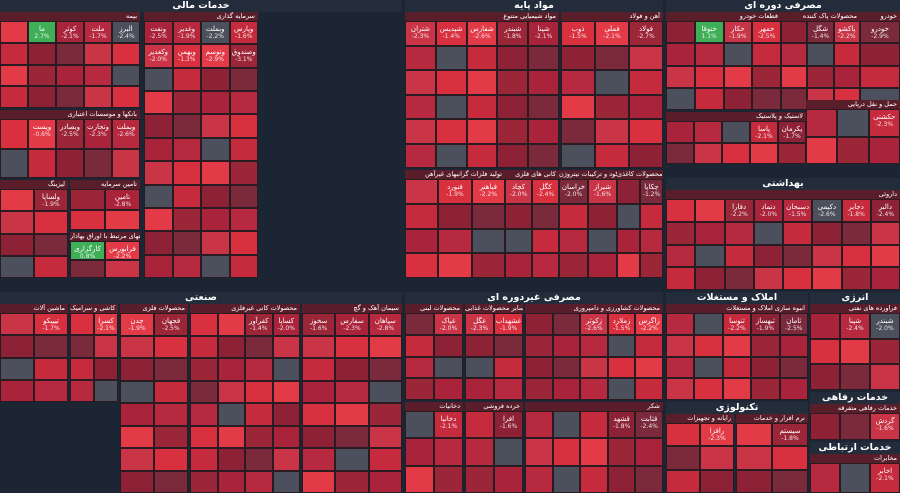  Describe the element at coordinates (765, 324) in the screenshot. I see `stock-tile: ثبهساز -1.9%` at that location.